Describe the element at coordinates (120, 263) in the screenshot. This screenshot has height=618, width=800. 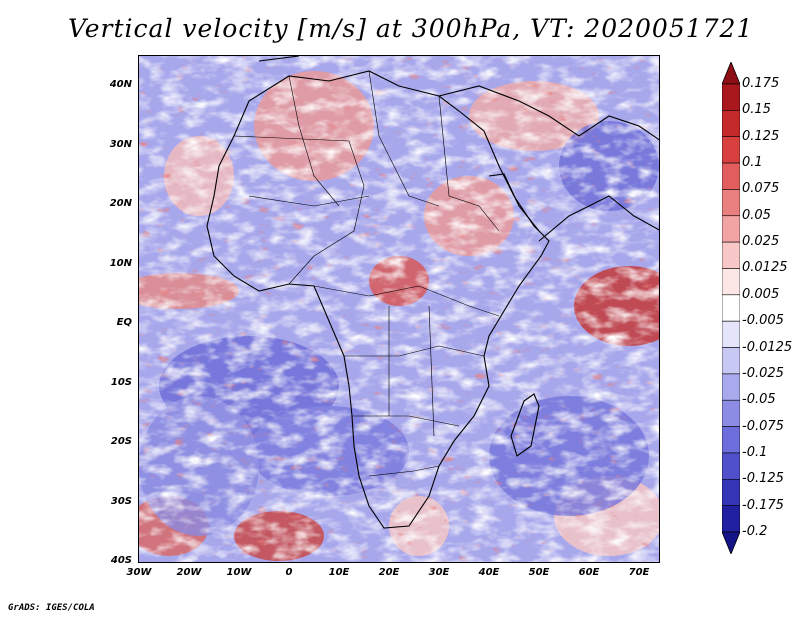
I see `lat-label: 10N` at that location.